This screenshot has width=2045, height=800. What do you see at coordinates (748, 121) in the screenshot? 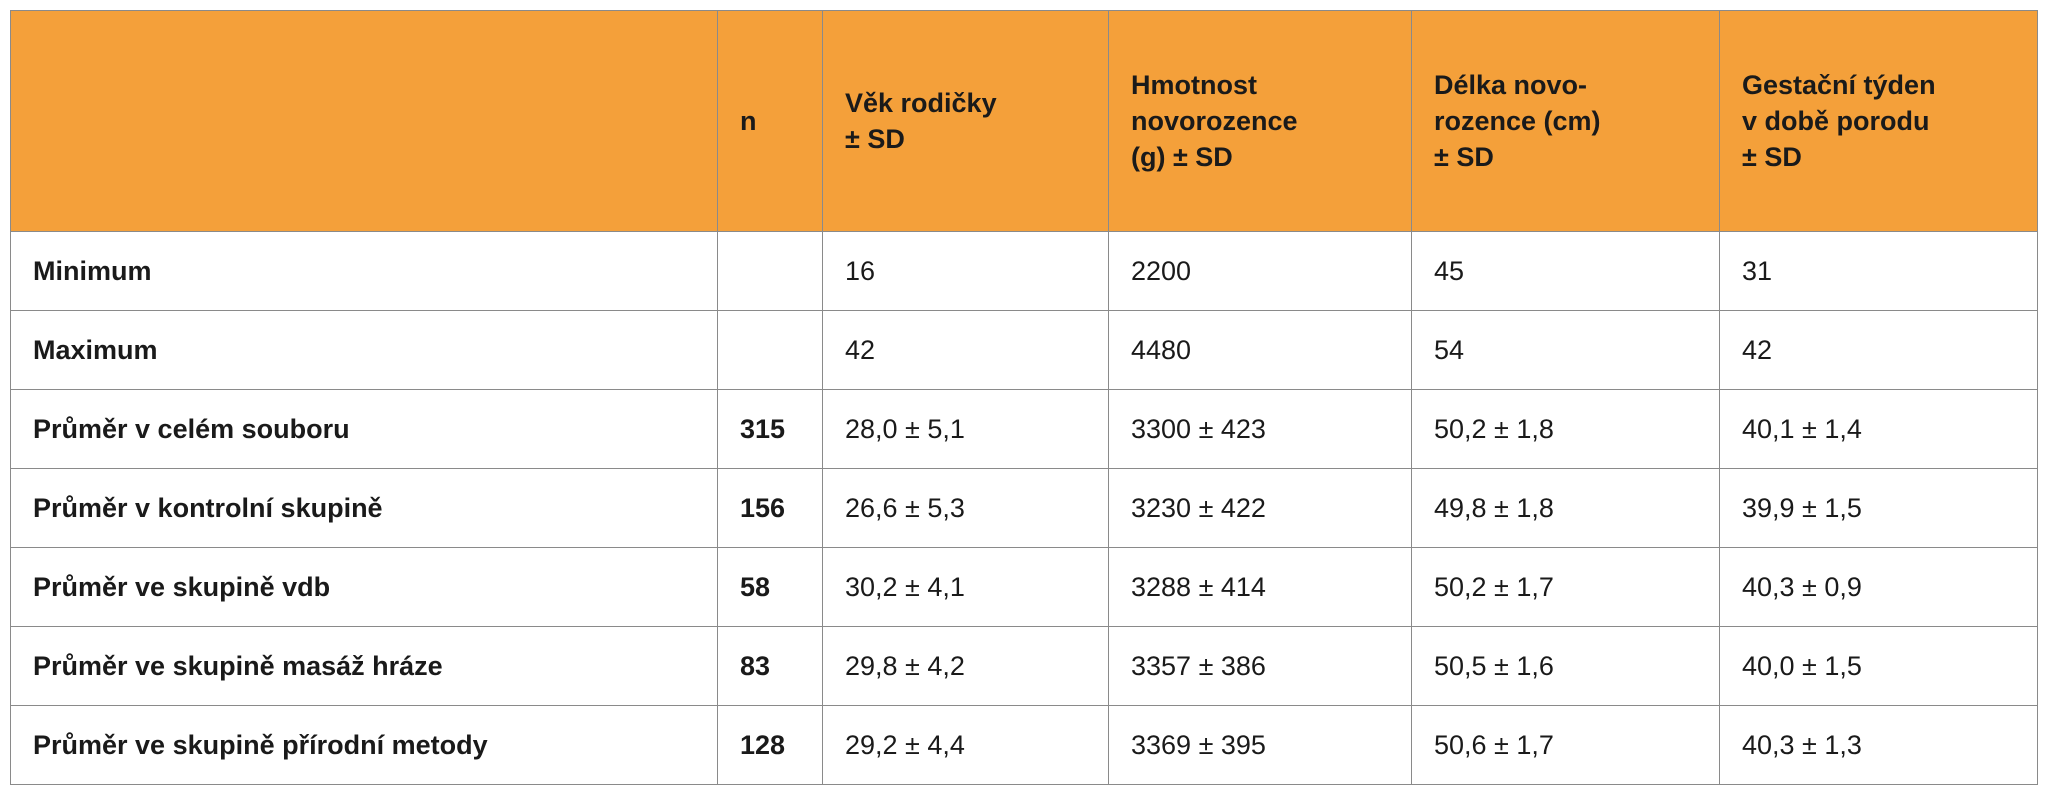
I see `header-line: n` at bounding box center [748, 121].